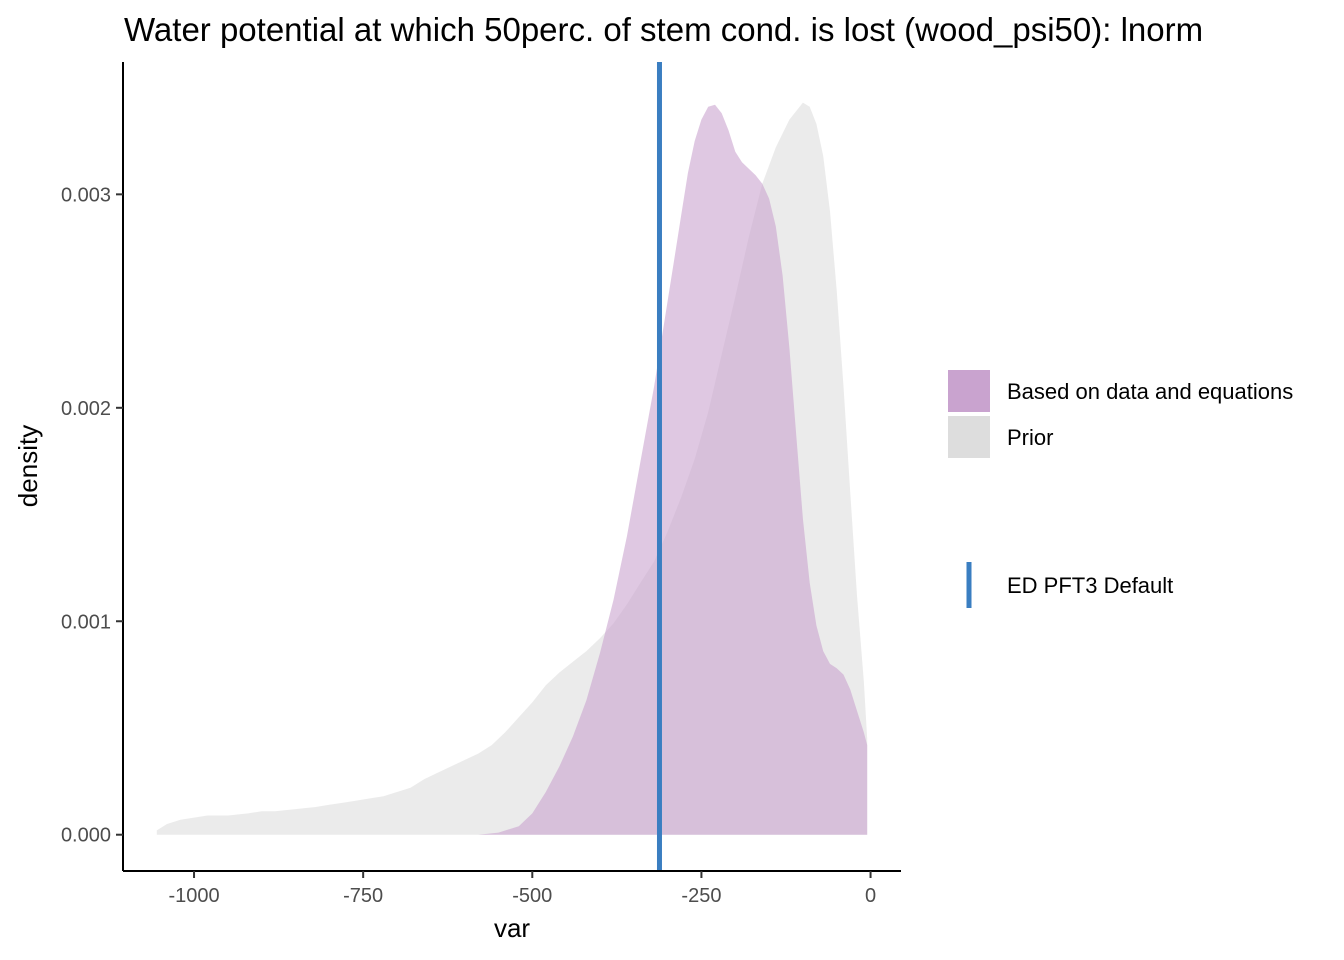 The width and height of the screenshot is (1344, 960). I want to click on x-tick-label: 0, so click(870, 896).